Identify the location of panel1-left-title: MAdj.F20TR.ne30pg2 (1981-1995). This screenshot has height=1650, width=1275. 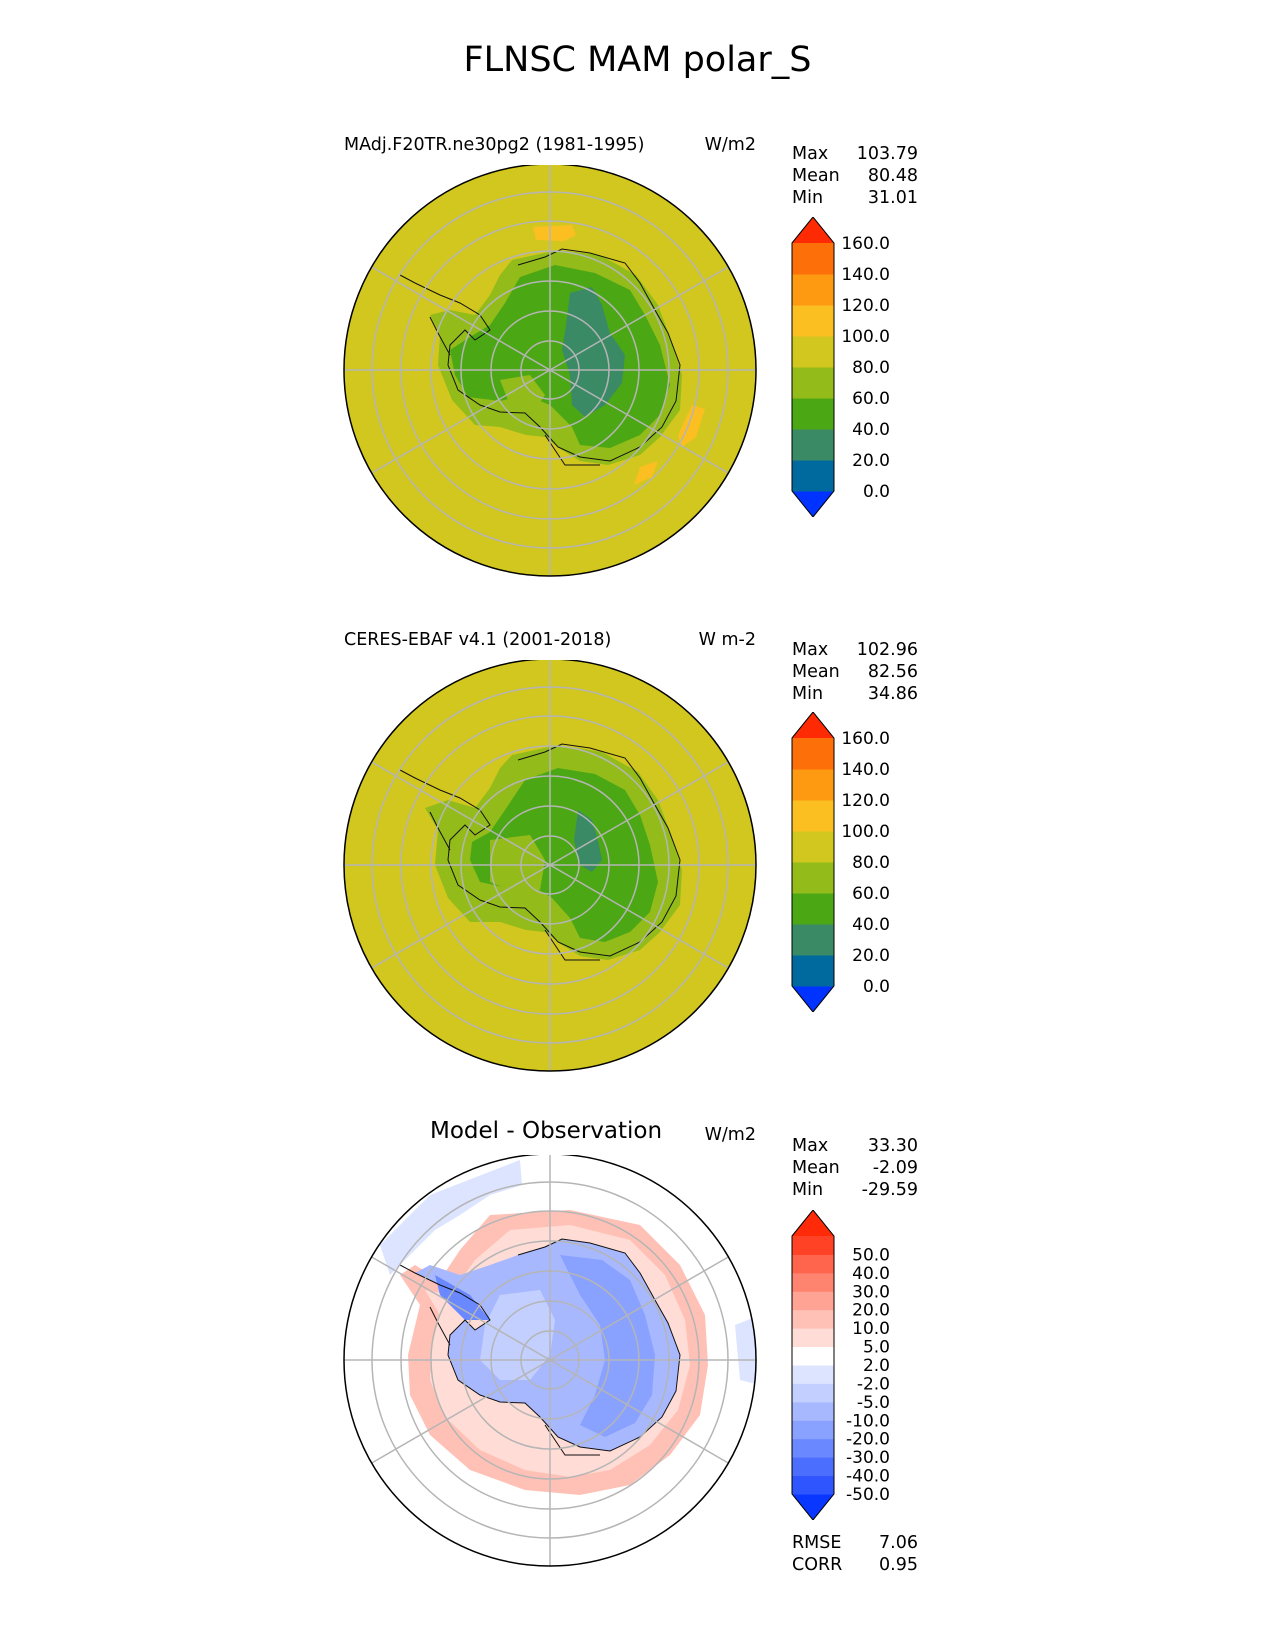
(494, 145).